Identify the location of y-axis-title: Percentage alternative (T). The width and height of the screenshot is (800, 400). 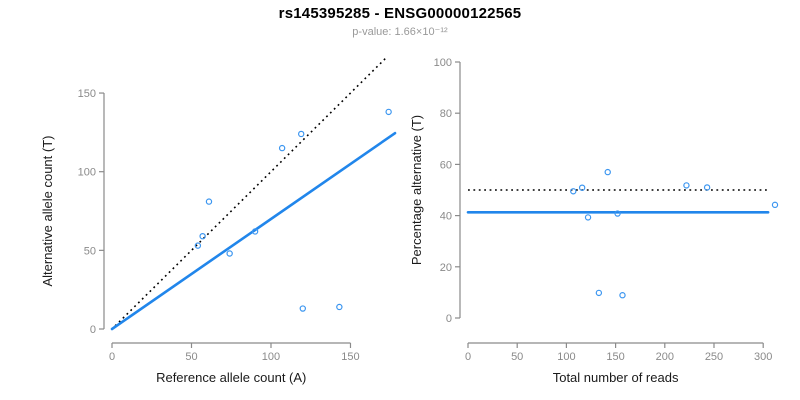
(416, 190).